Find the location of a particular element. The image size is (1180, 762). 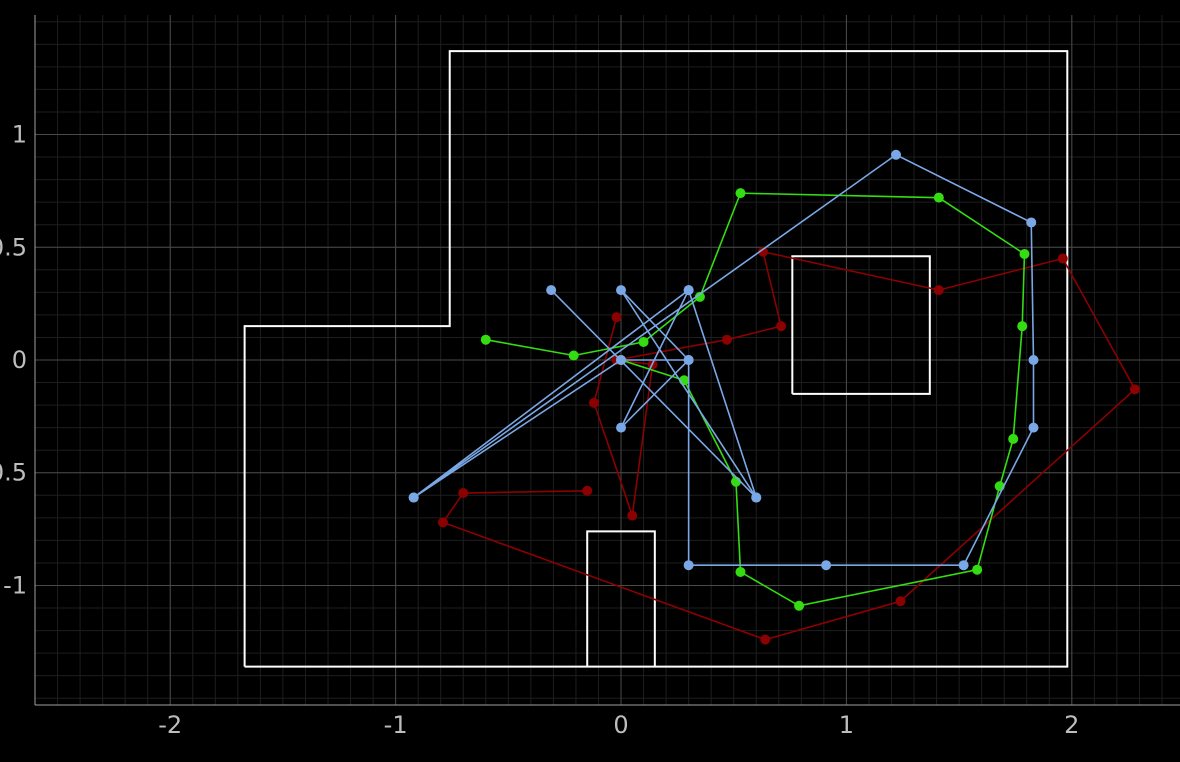

x-tick-label: -2 is located at coordinates (170, 725).